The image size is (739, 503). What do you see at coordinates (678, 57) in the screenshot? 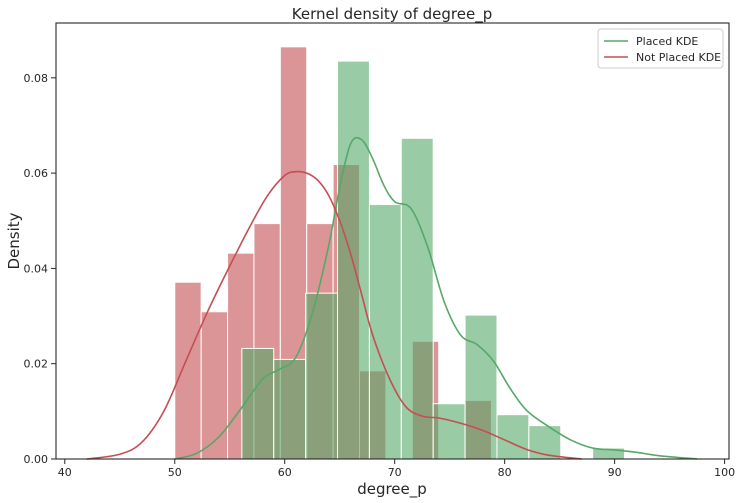
I see `legend-label-not-placed: Not Placed KDE` at bounding box center [678, 57].